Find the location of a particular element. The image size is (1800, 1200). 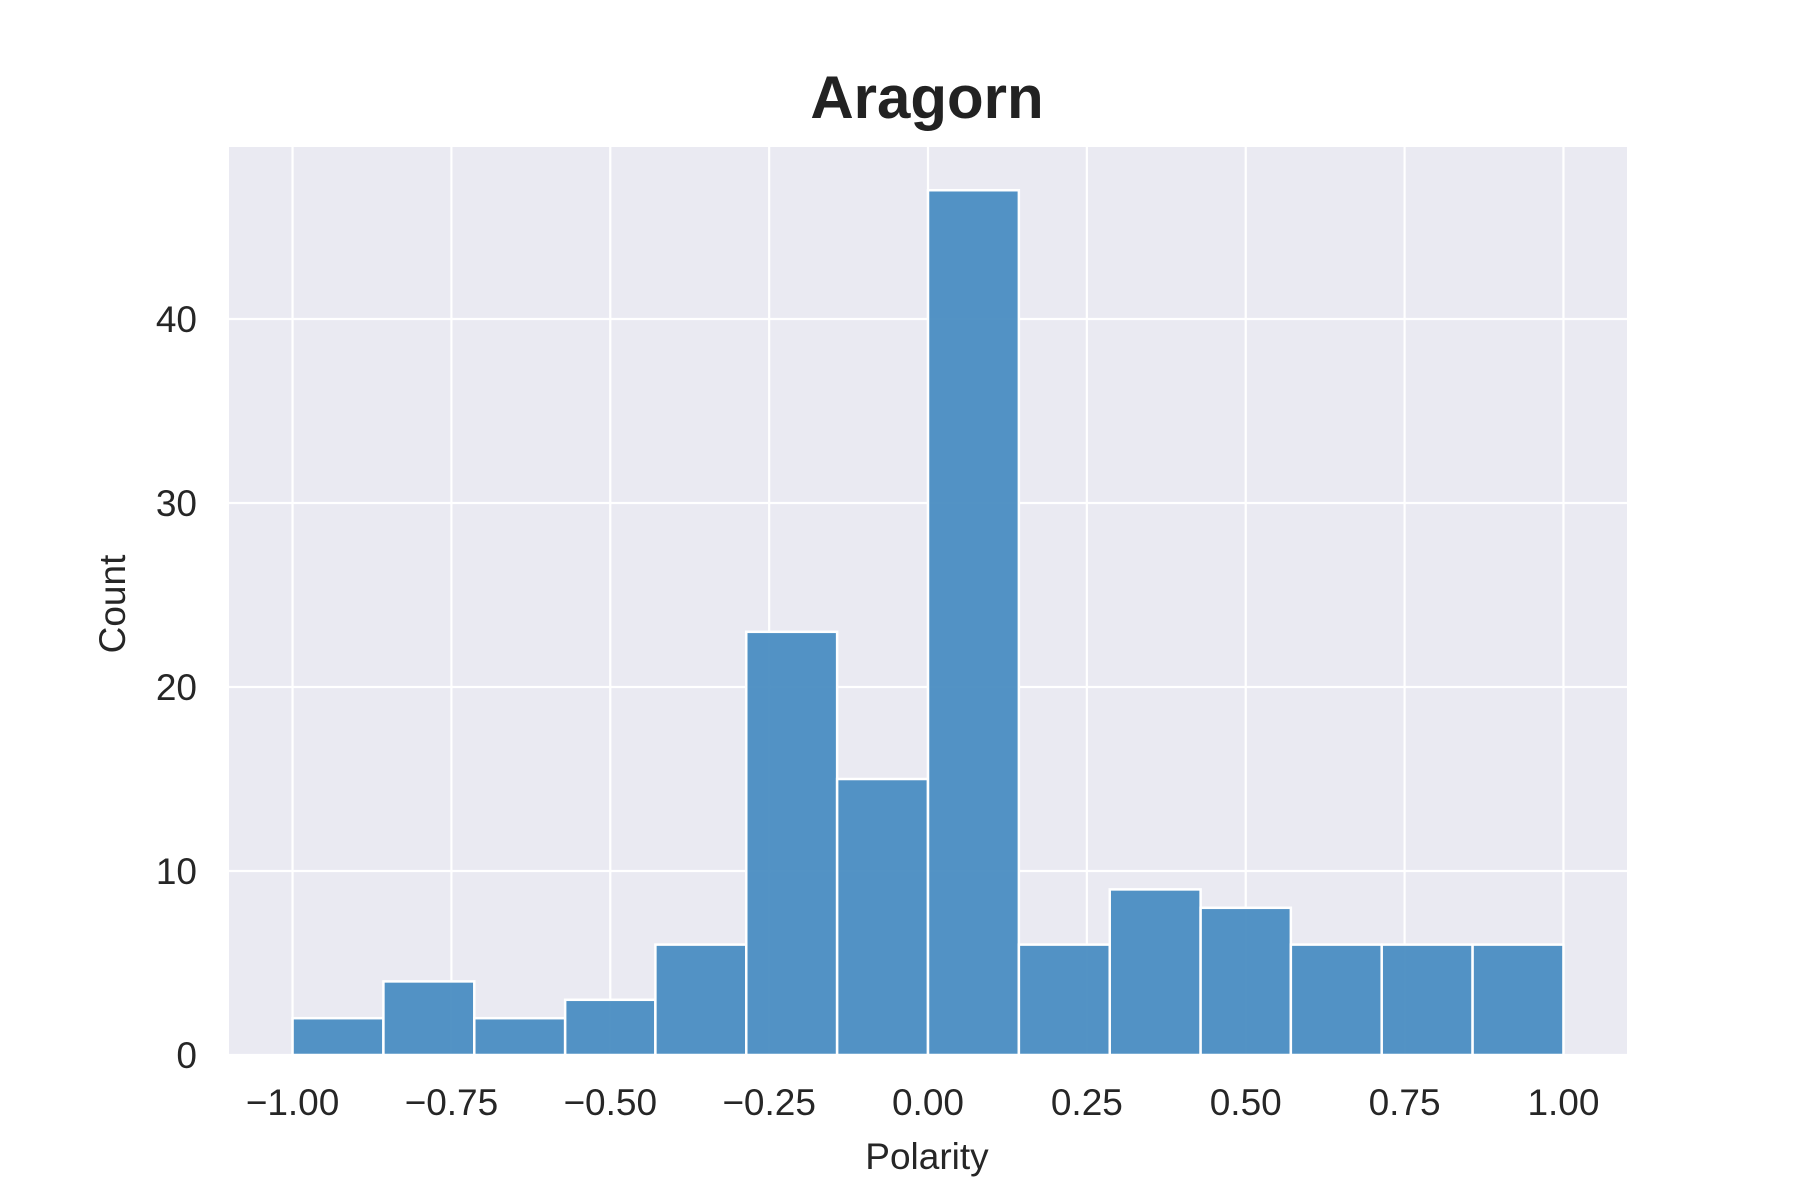

y-axis-ticks: 0 10 20 30 40 is located at coordinates (176, 687).